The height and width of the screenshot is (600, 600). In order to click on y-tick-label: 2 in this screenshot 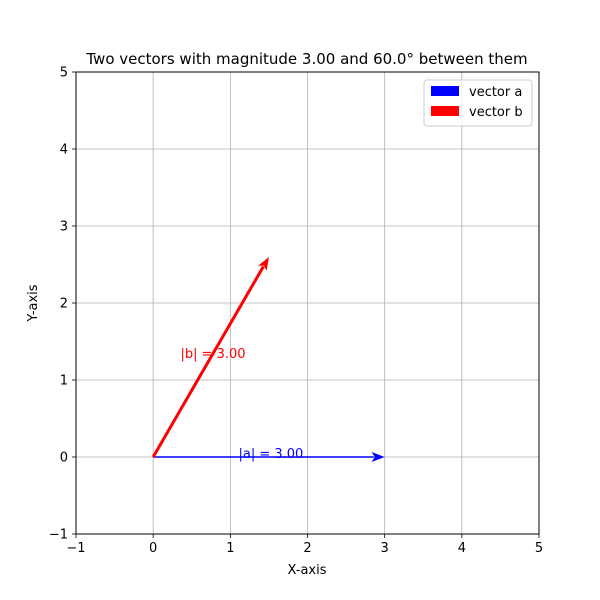, I will do `click(64, 304)`.